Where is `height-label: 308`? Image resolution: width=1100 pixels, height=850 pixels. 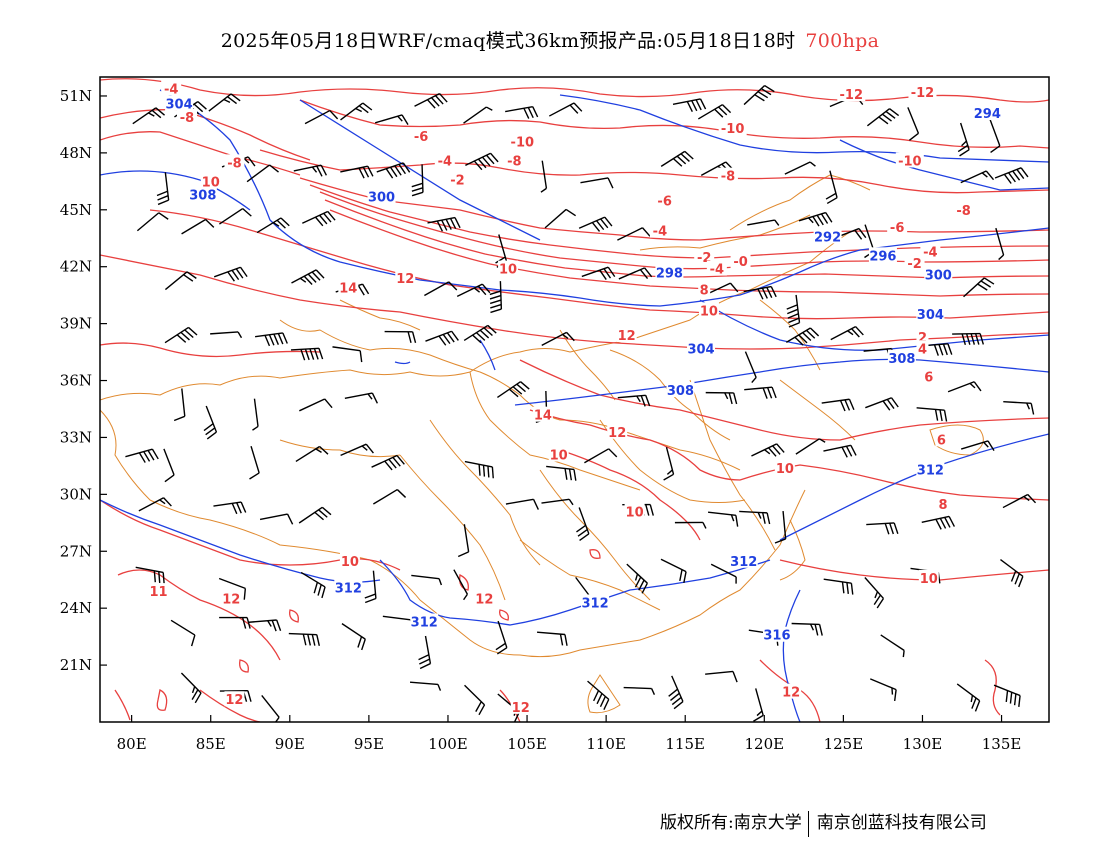 height-label: 308 is located at coordinates (901, 359).